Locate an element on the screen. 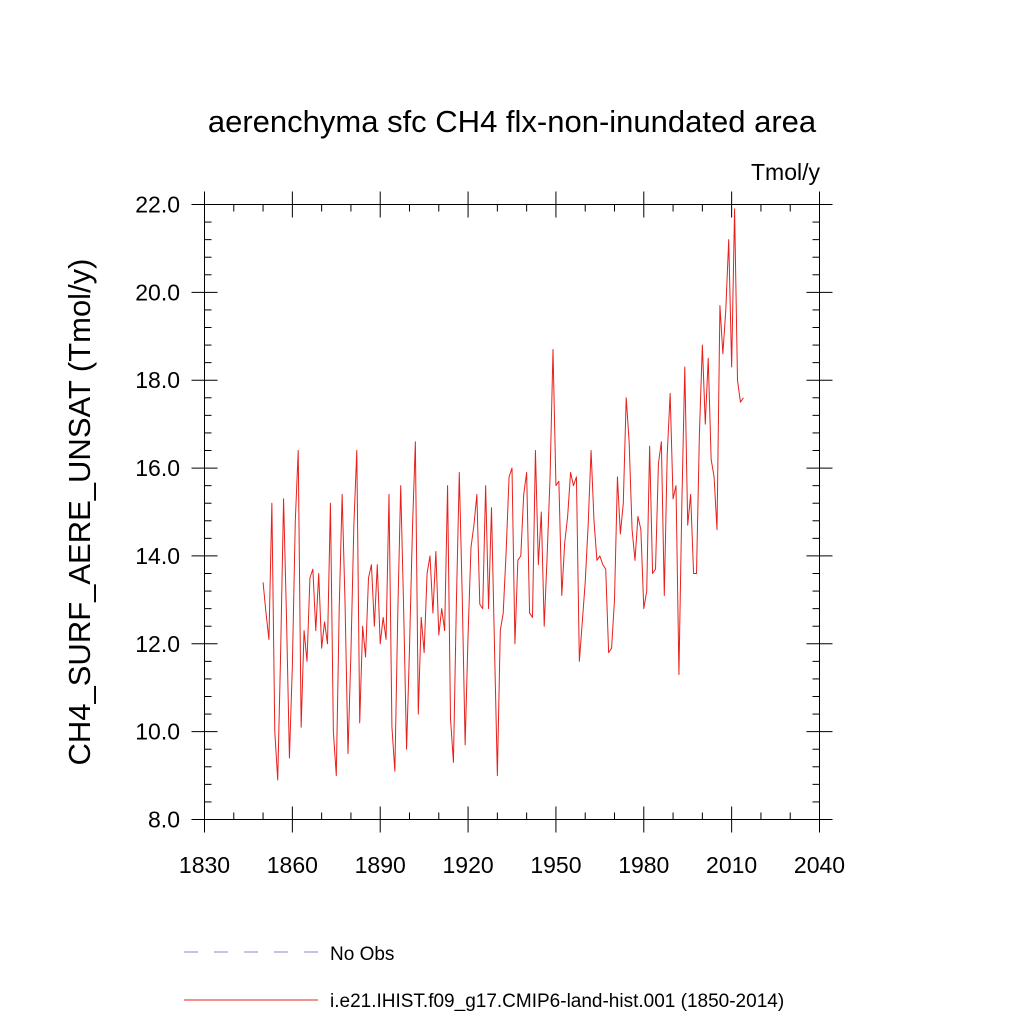 The width and height of the screenshot is (1024, 1024). x-tick-label: 1890 is located at coordinates (380, 865).